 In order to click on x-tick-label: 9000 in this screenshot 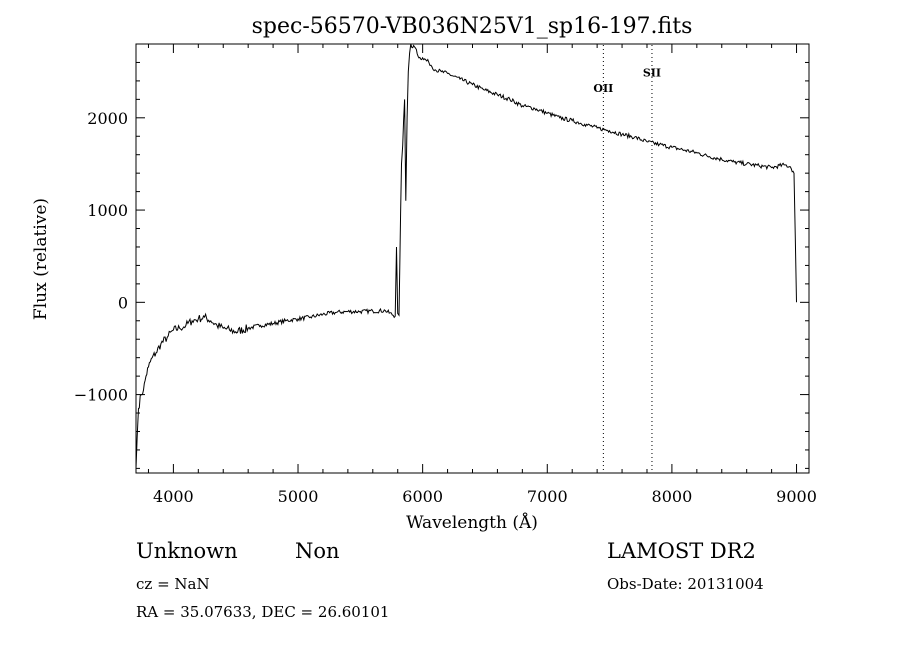, I will do `click(796, 496)`.